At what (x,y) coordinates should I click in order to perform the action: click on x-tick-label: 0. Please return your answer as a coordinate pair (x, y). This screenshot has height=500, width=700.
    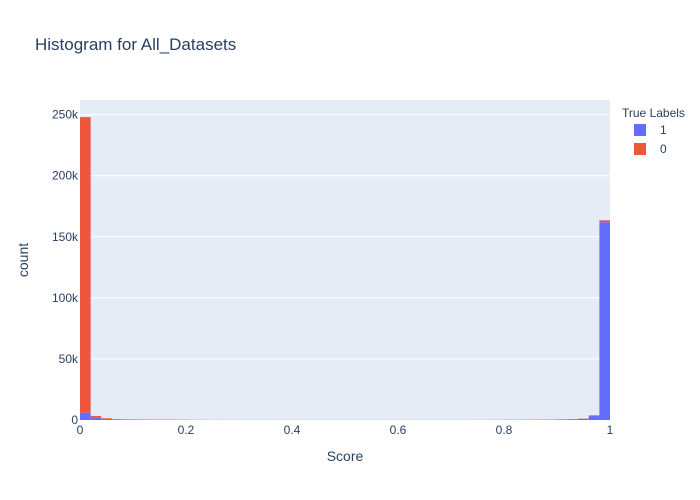
    Looking at the image, I should click on (80, 430).